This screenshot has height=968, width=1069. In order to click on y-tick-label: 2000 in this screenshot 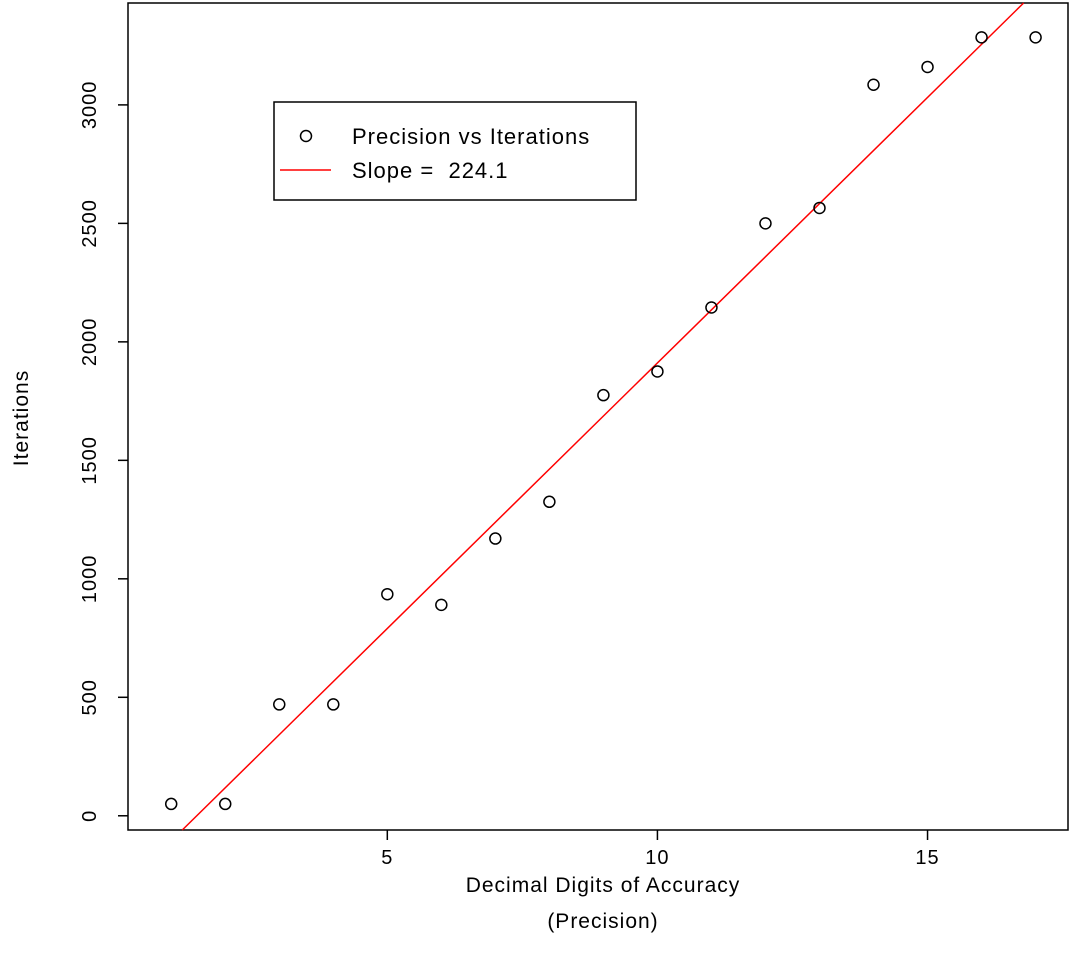, I will do `click(90, 342)`.